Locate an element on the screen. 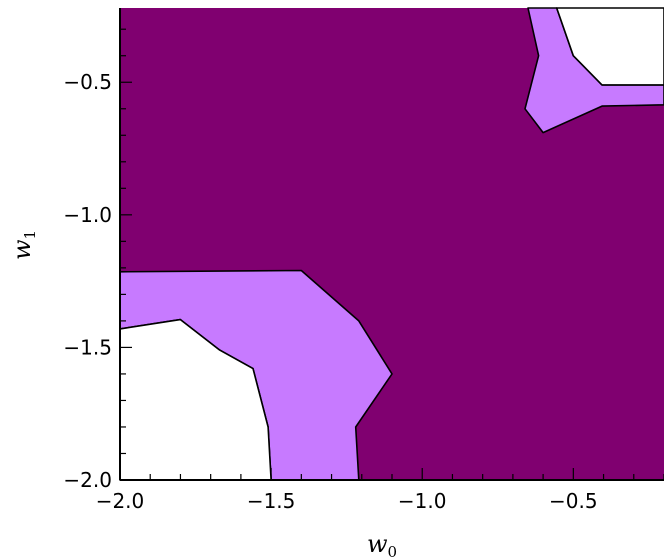 The width and height of the screenshot is (664, 560). x-tick-label: −1.5 is located at coordinates (271, 501).